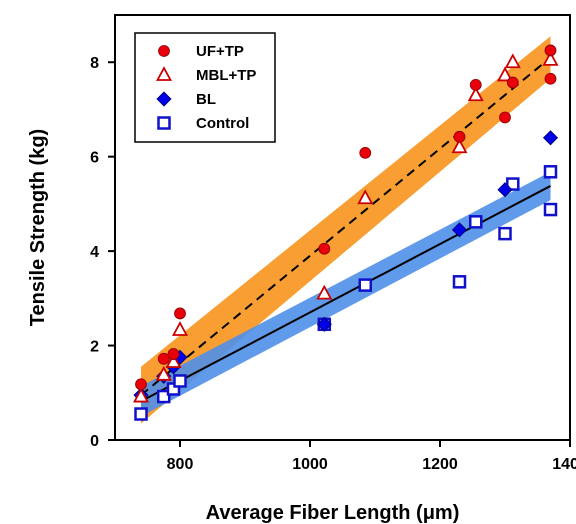  Describe the element at coordinates (220, 51) in the screenshot. I see `legend-label: UF+TP` at that location.